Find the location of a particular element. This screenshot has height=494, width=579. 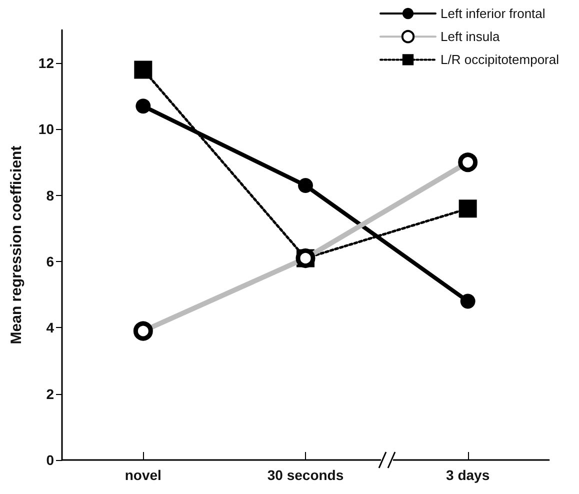

y-tick-label: 12 is located at coordinates (46, 63).